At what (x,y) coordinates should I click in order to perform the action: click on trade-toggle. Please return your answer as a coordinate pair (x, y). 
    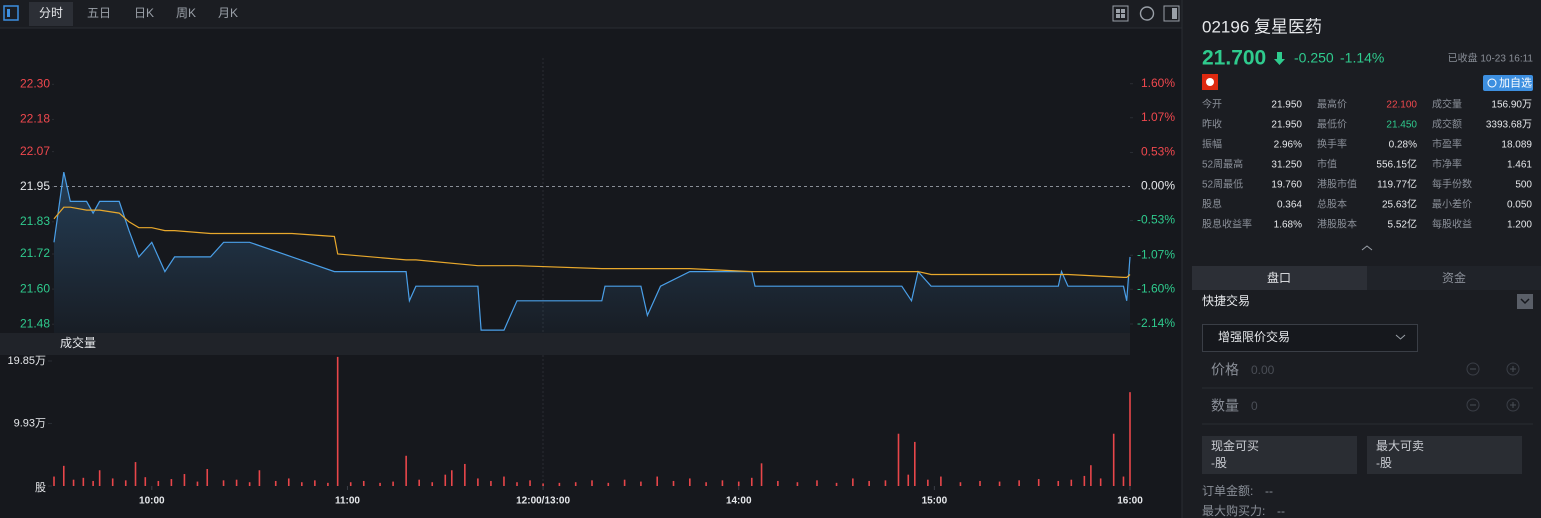
    Looking at the image, I should click on (1525, 301).